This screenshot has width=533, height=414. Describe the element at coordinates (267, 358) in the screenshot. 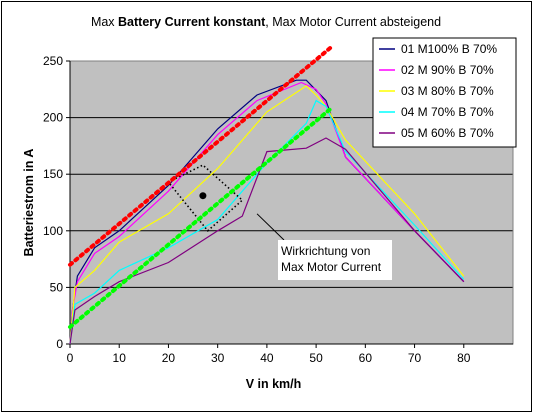

I see `x-tick-label: 40` at that location.